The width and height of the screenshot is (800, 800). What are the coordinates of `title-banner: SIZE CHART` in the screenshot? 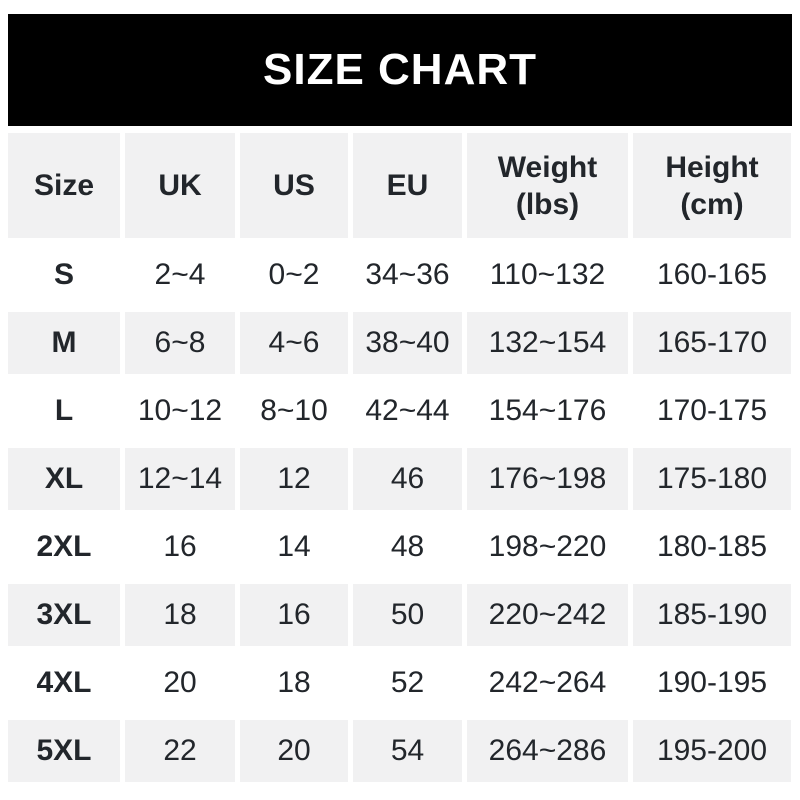 It's located at (400, 70).